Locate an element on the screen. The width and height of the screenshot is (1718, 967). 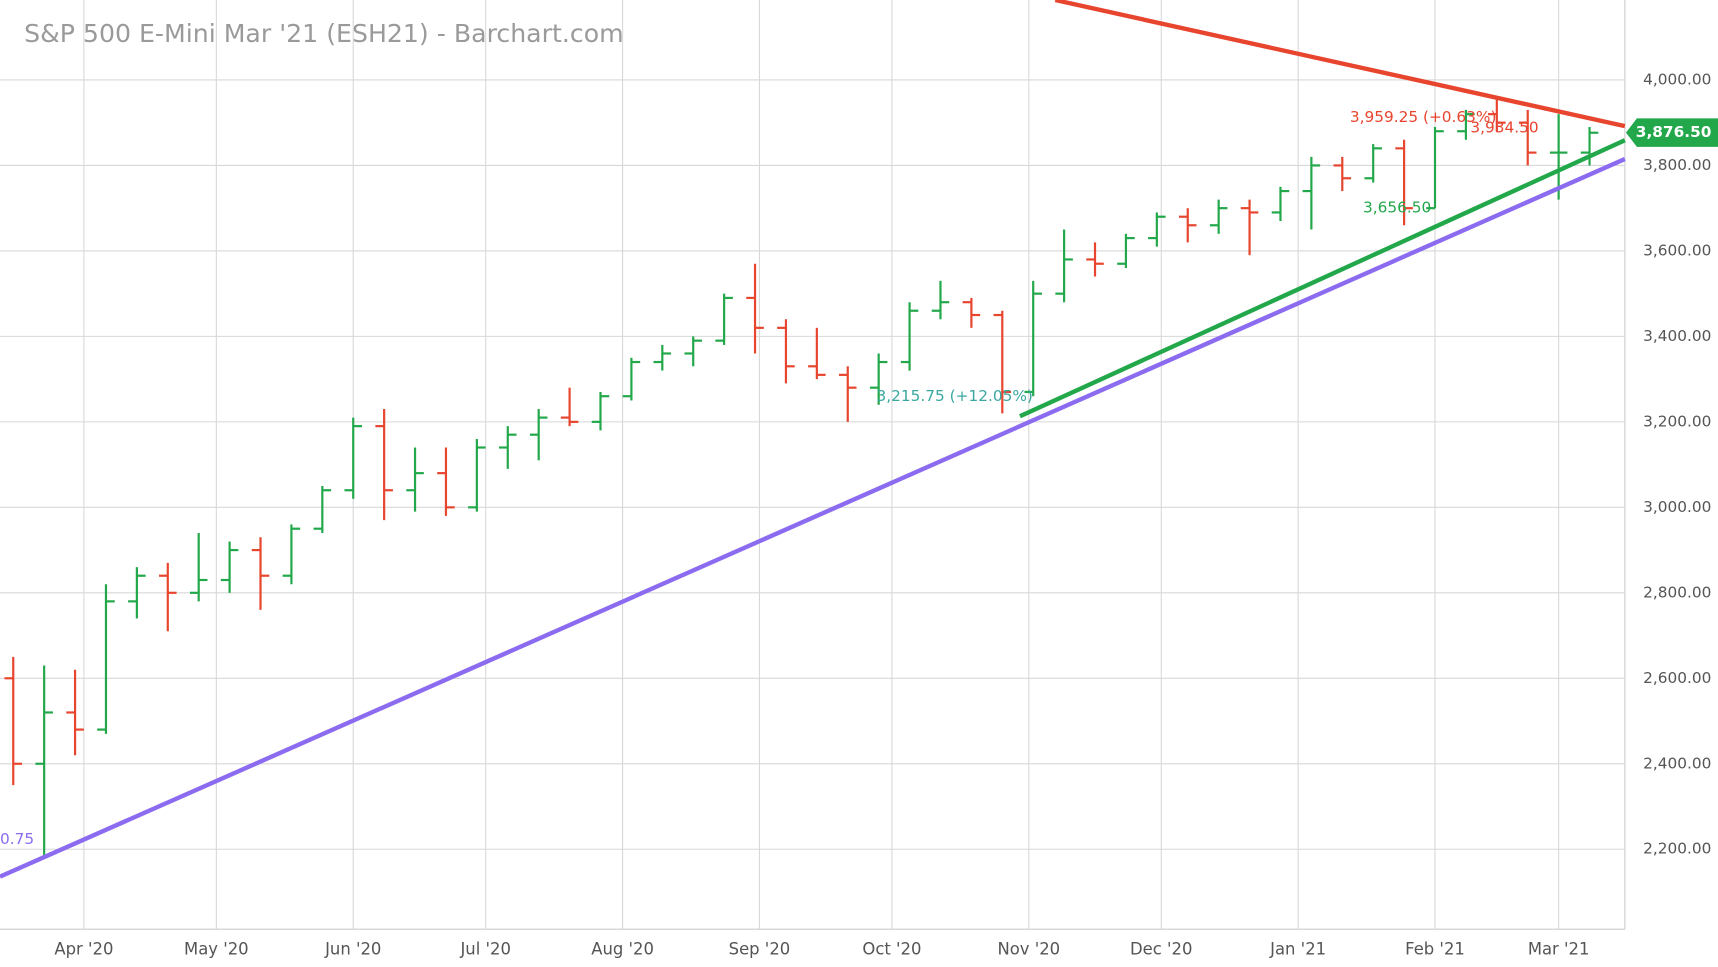
y-tick-label: 2,400.00 is located at coordinates (1677, 763).